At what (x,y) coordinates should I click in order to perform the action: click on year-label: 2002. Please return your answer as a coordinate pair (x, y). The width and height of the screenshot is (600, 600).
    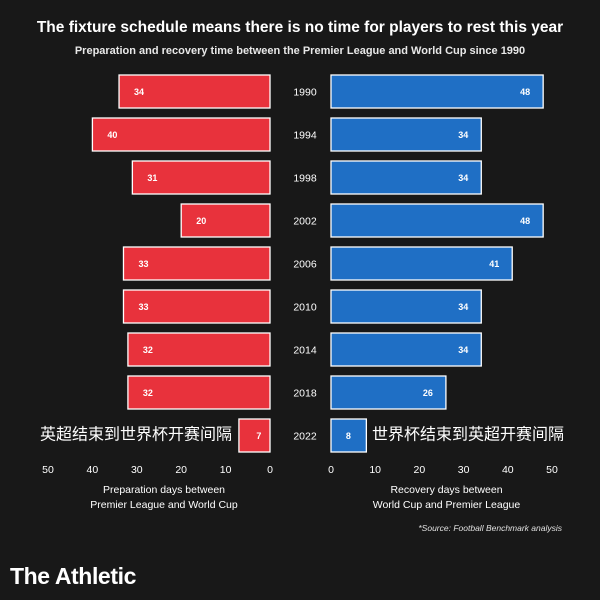
    Looking at the image, I should click on (305, 221).